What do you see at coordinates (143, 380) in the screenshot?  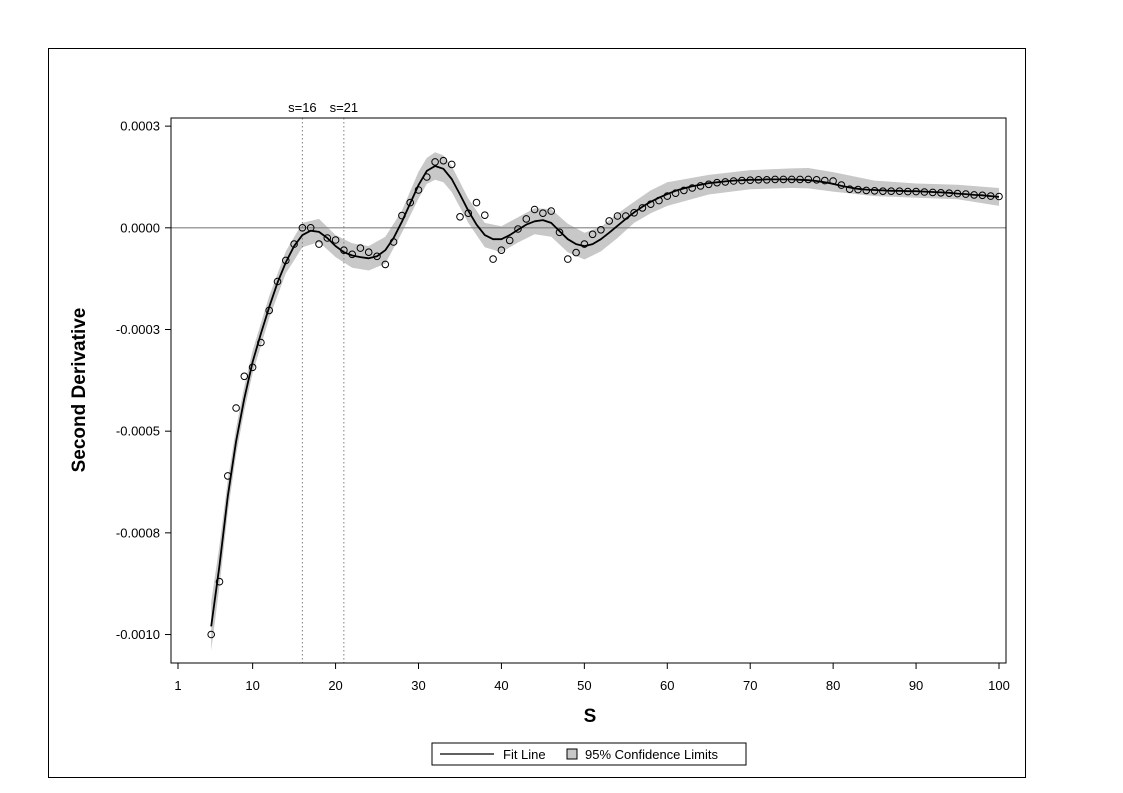 I see `y-axis: 0.0003 0.0000 -0.0003 -0.0005 -0.0008 -0.0010` at bounding box center [143, 380].